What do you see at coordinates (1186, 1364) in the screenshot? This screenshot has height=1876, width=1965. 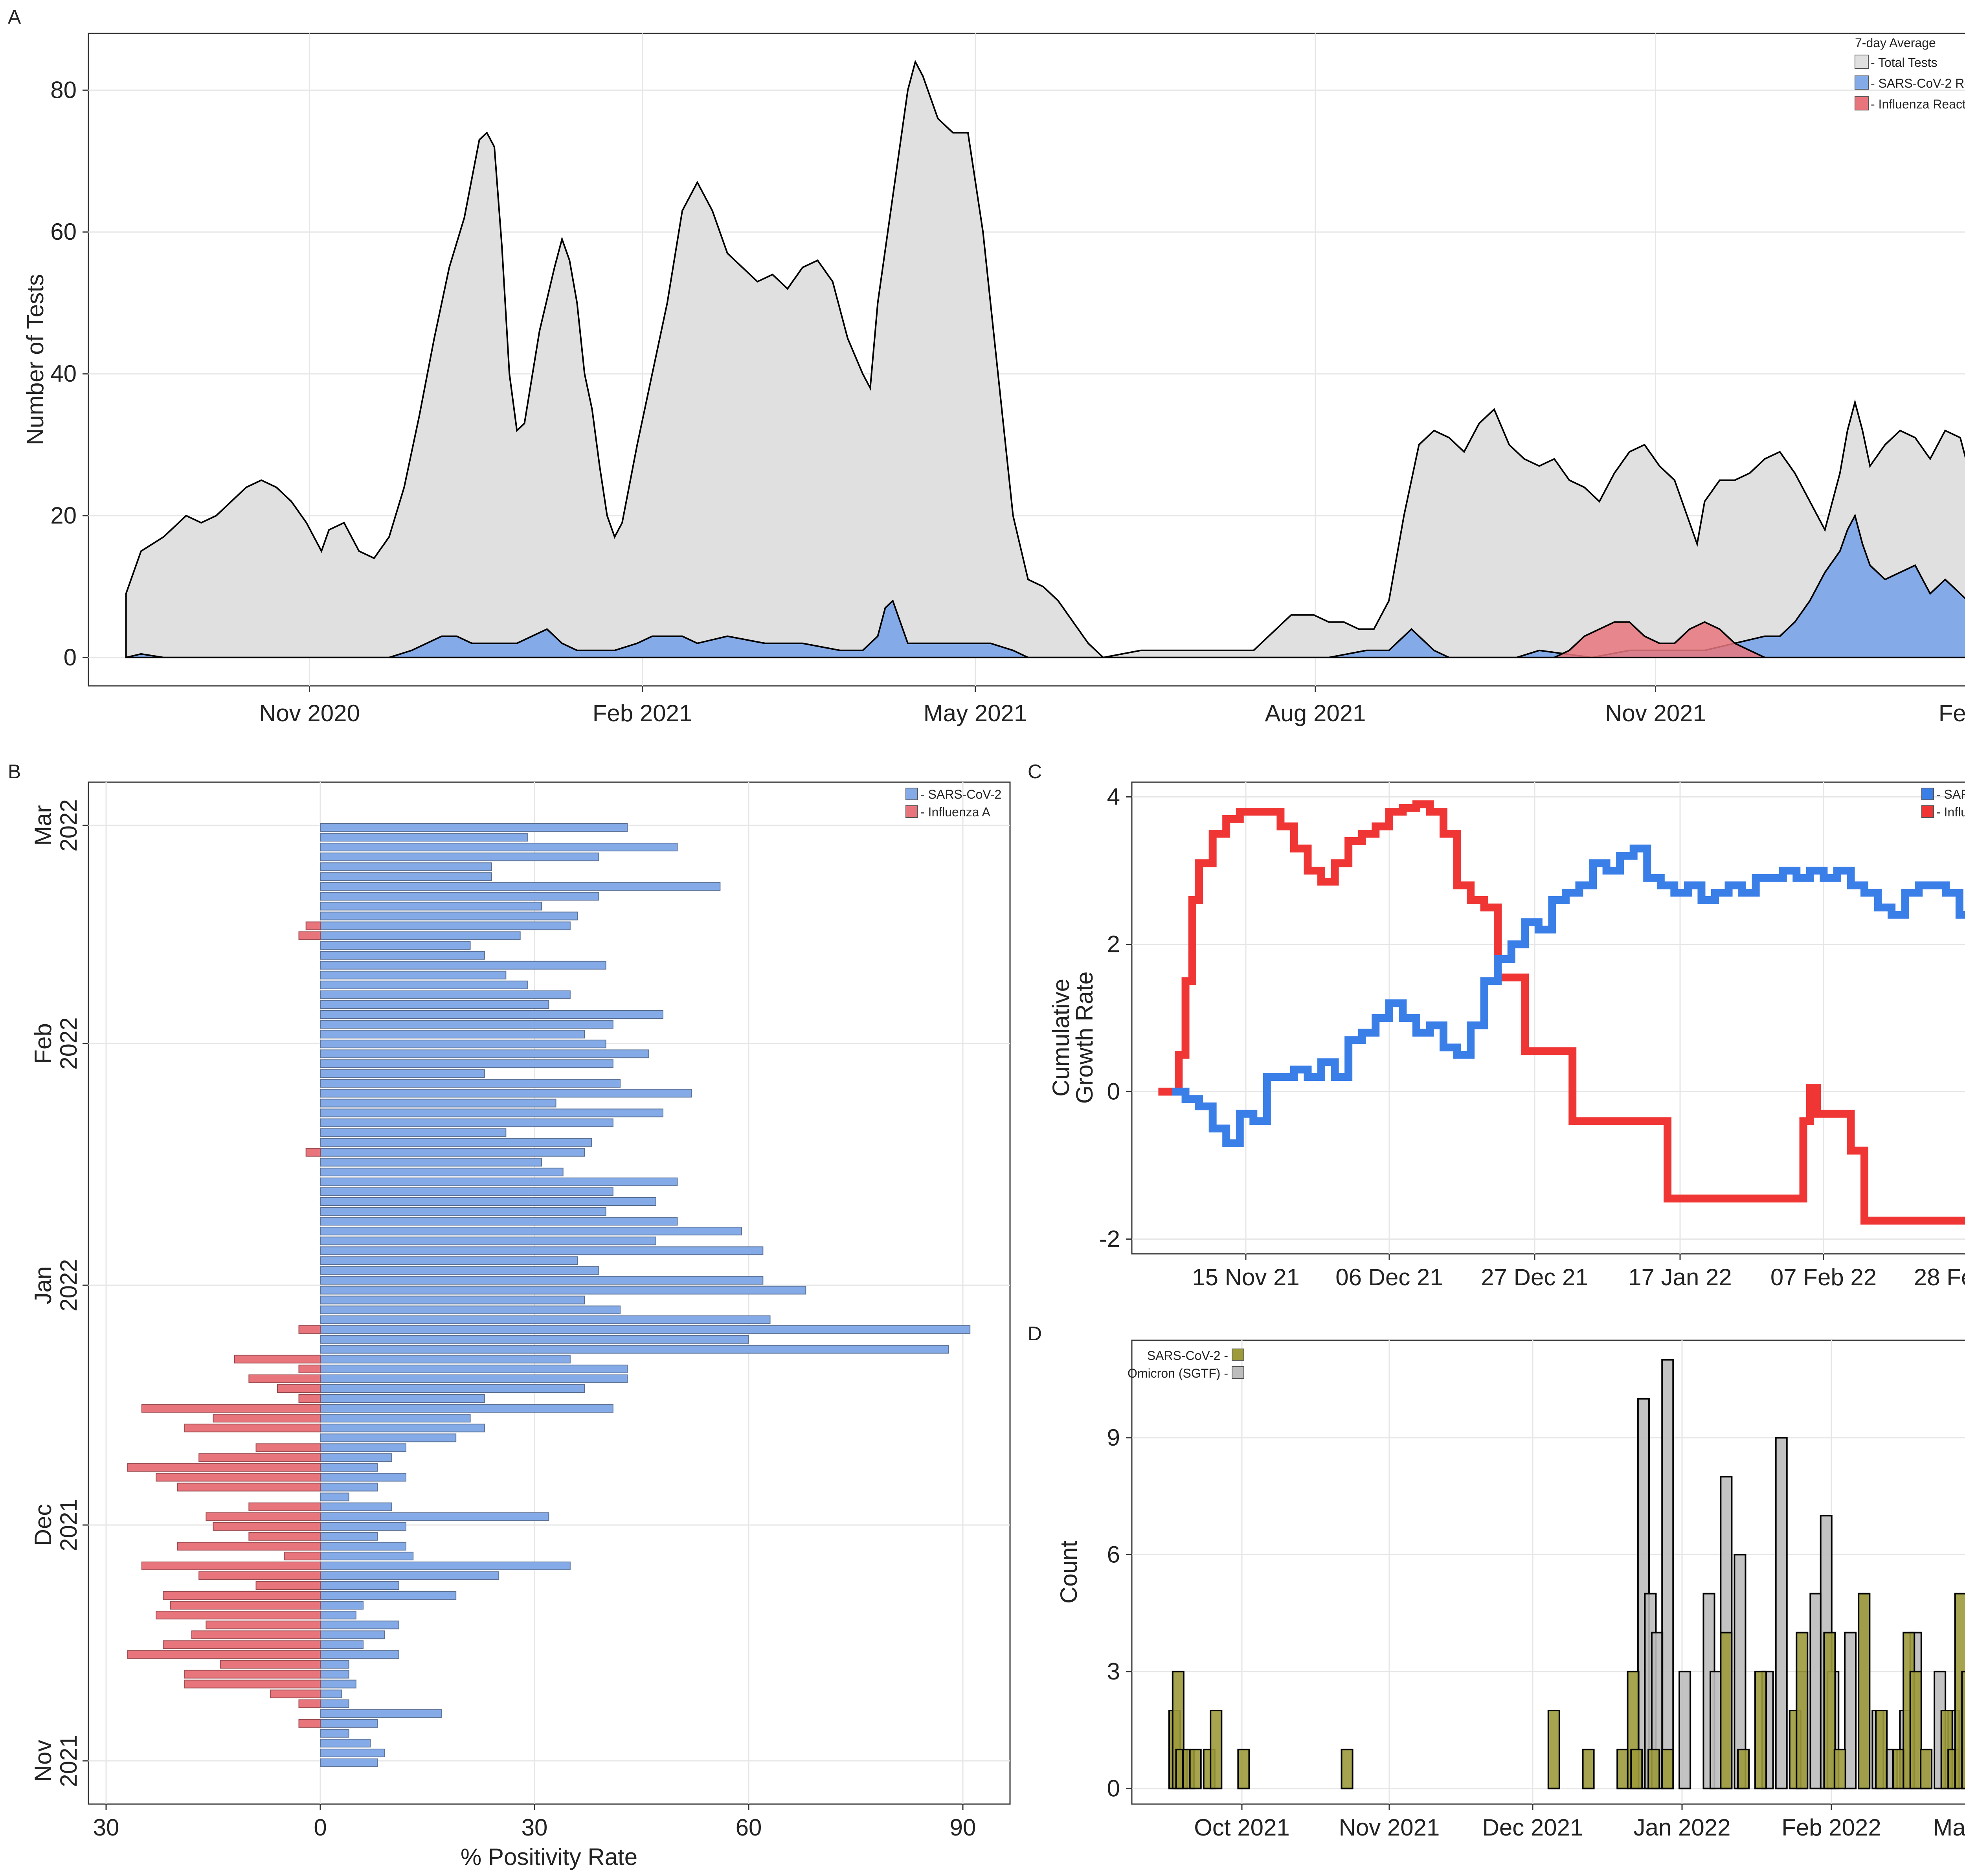 I see `panel-d-legend: SARS-CoV-2 - Omicron (SGTF) -` at bounding box center [1186, 1364].